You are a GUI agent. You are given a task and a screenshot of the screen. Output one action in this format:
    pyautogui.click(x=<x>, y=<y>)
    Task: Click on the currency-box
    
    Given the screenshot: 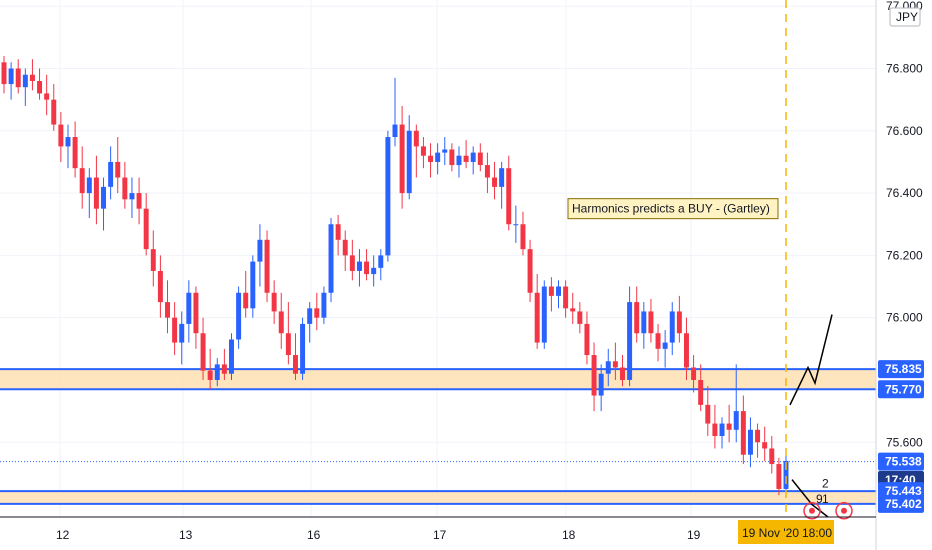 What is the action you would take?
    pyautogui.click(x=905, y=17)
    